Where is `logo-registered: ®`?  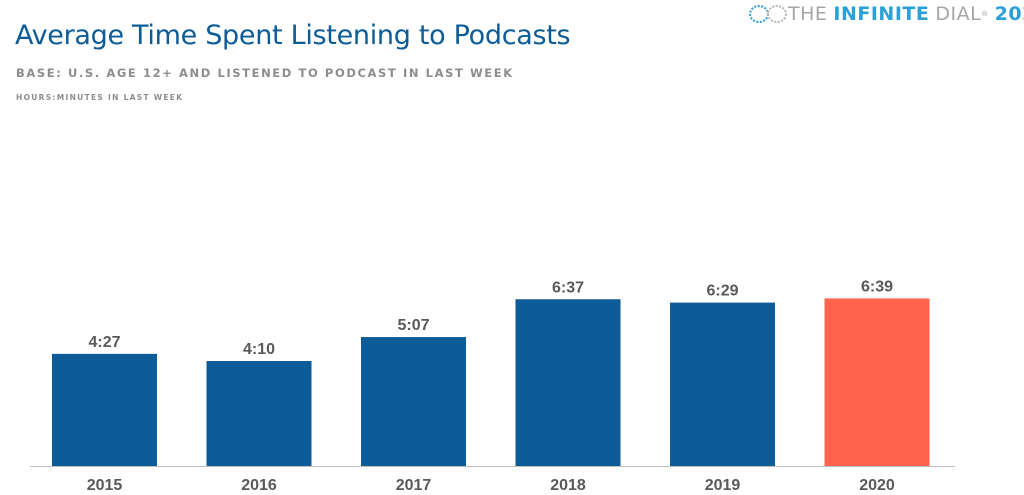 logo-registered: ® is located at coordinates (985, 14).